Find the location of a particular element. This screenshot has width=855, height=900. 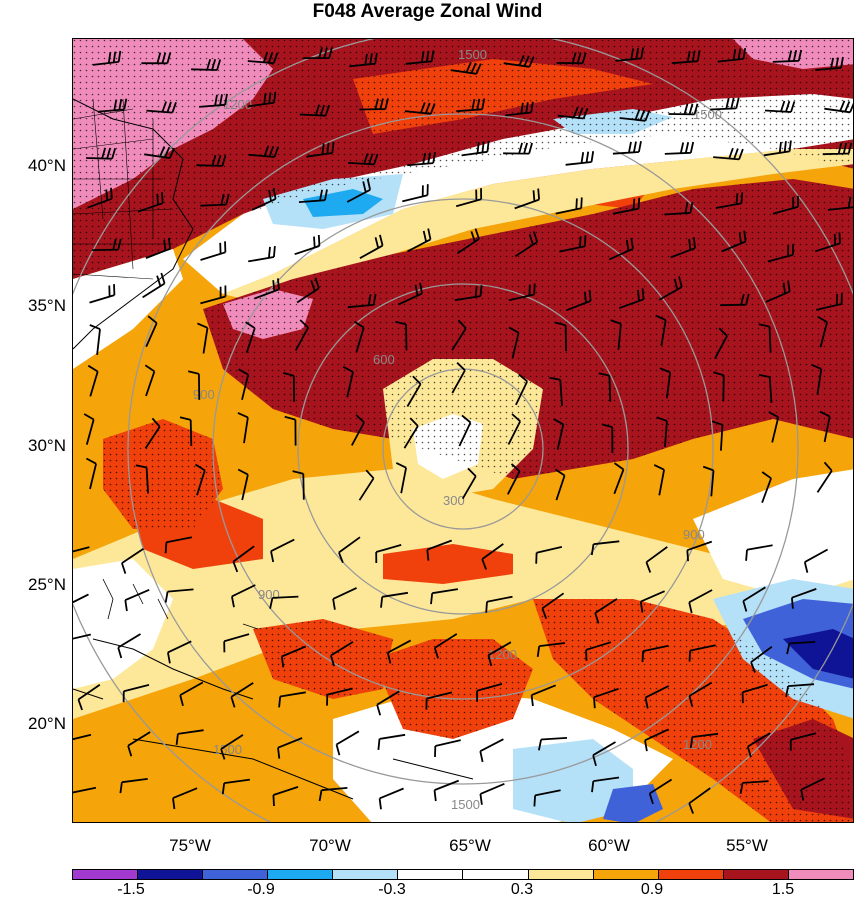

band-white-east is located at coordinates (773, 534).